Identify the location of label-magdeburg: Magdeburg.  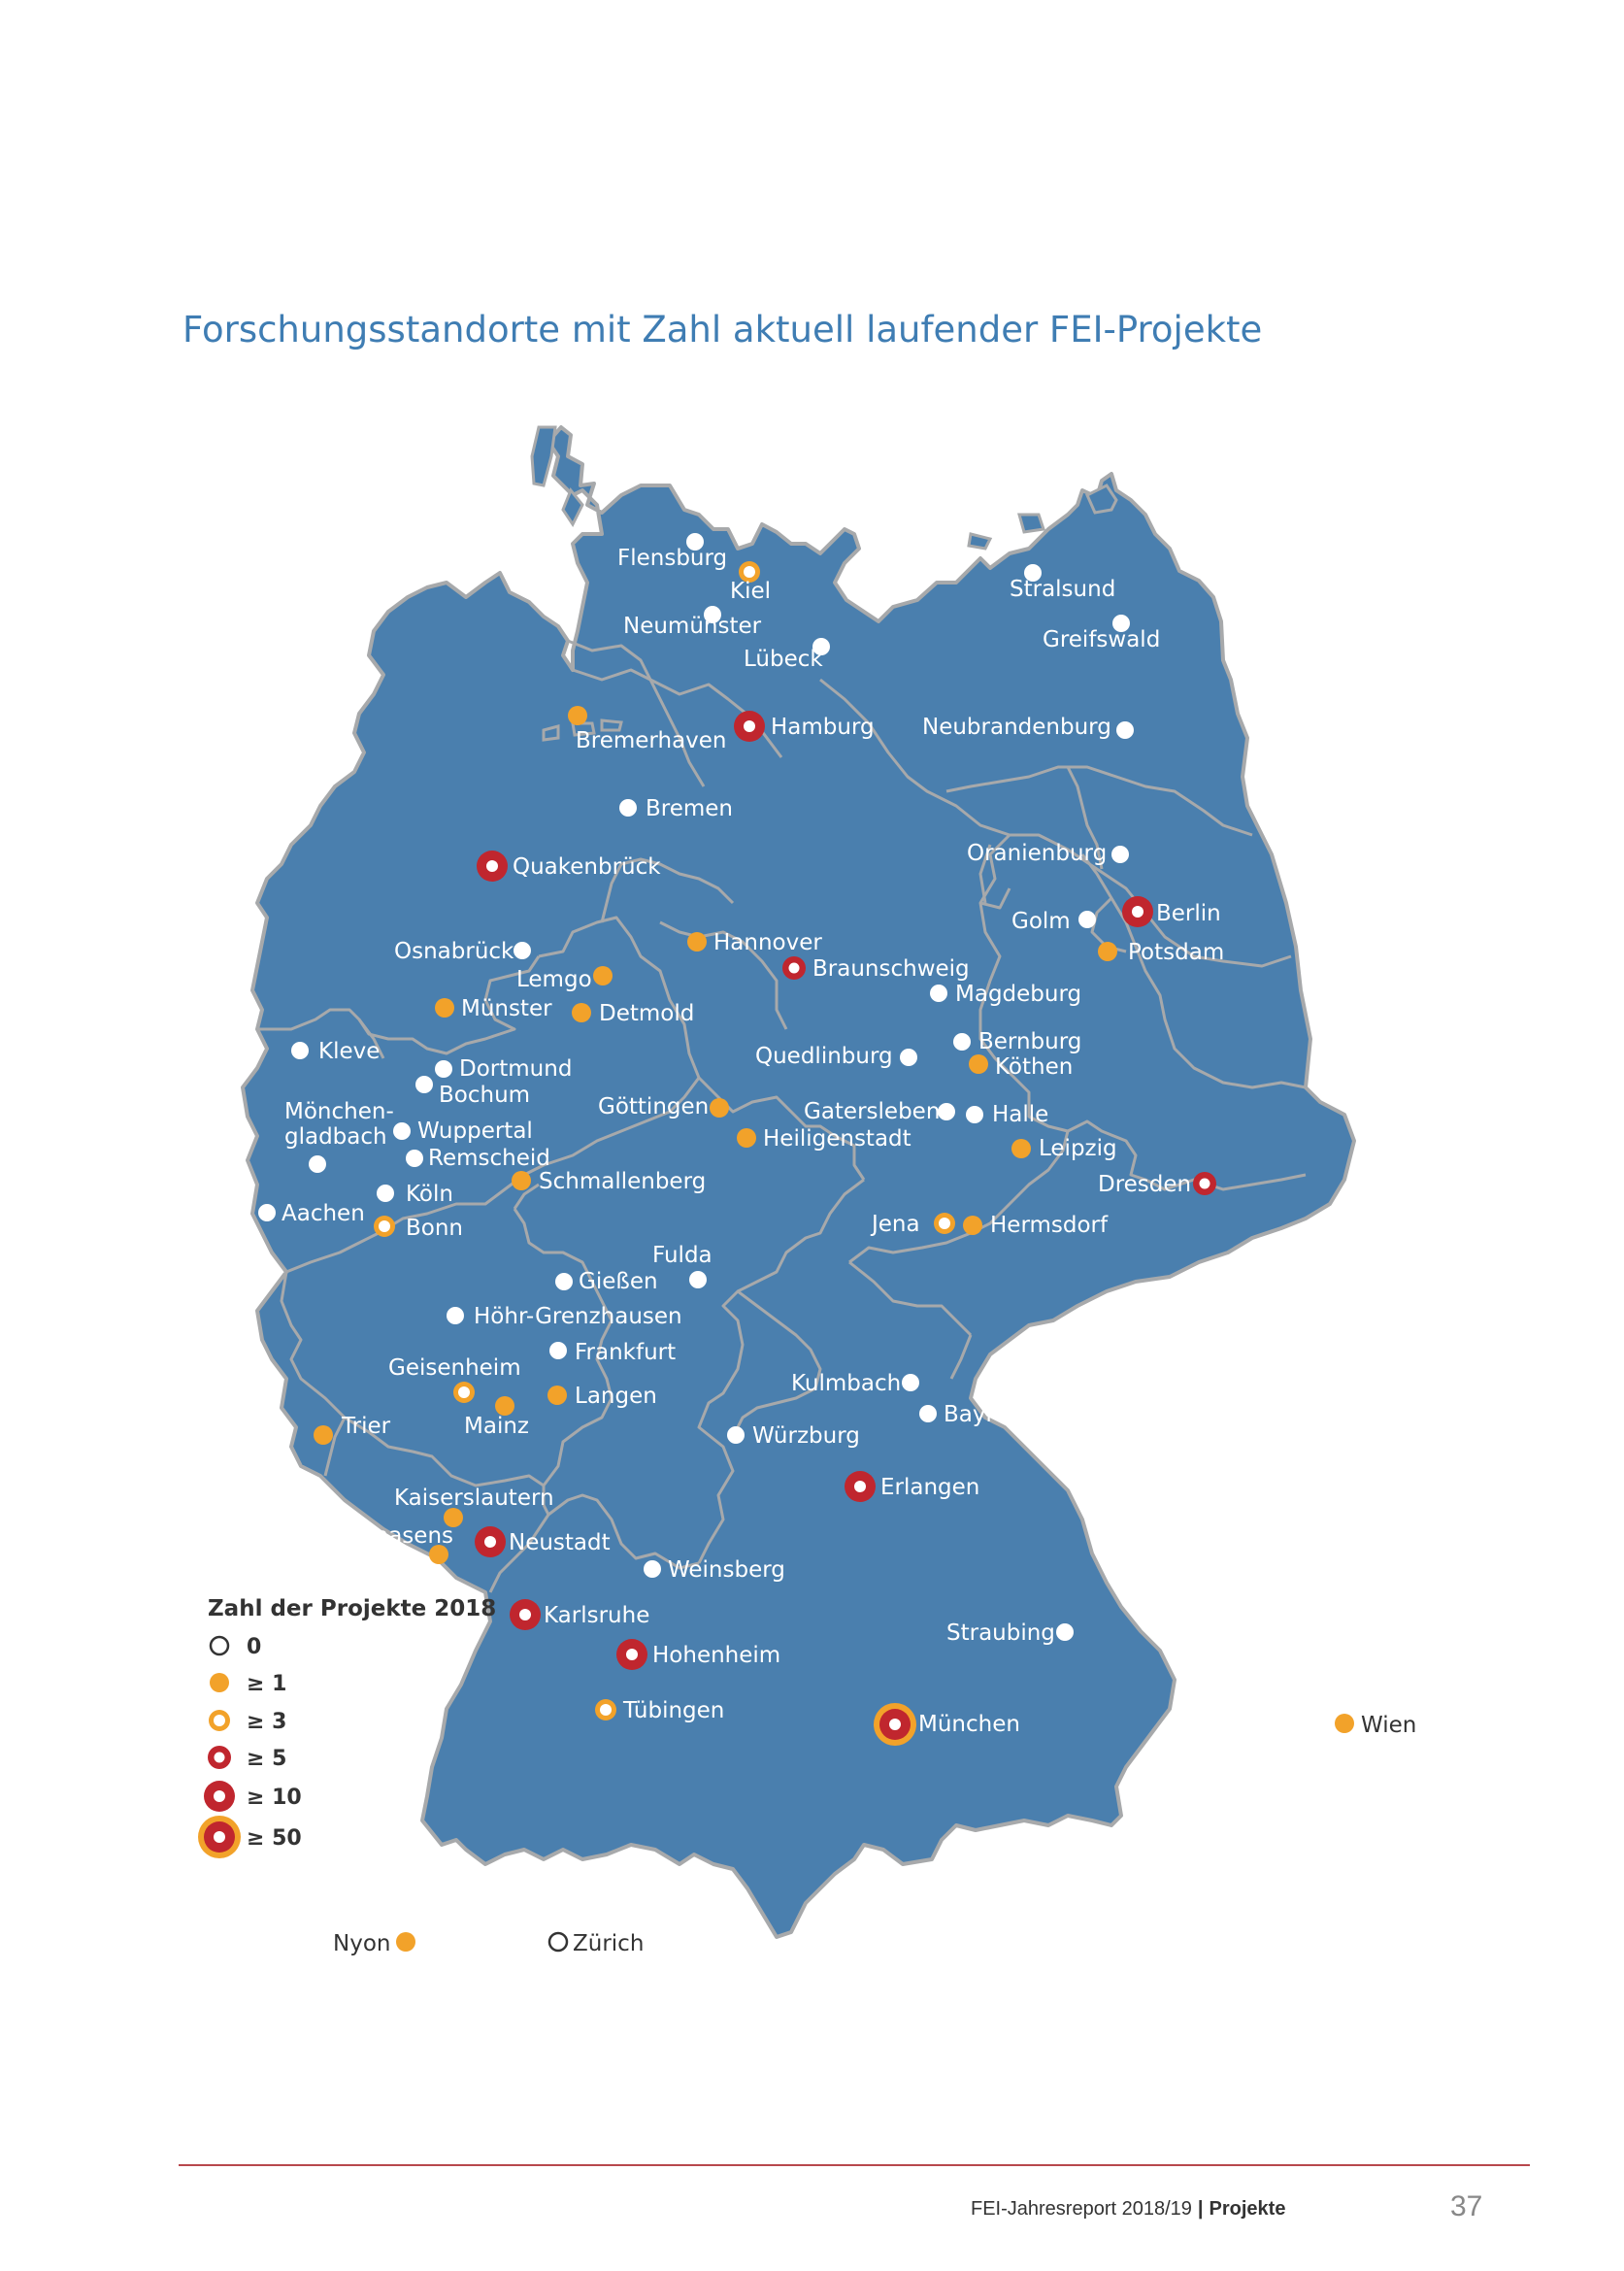
(1018, 994).